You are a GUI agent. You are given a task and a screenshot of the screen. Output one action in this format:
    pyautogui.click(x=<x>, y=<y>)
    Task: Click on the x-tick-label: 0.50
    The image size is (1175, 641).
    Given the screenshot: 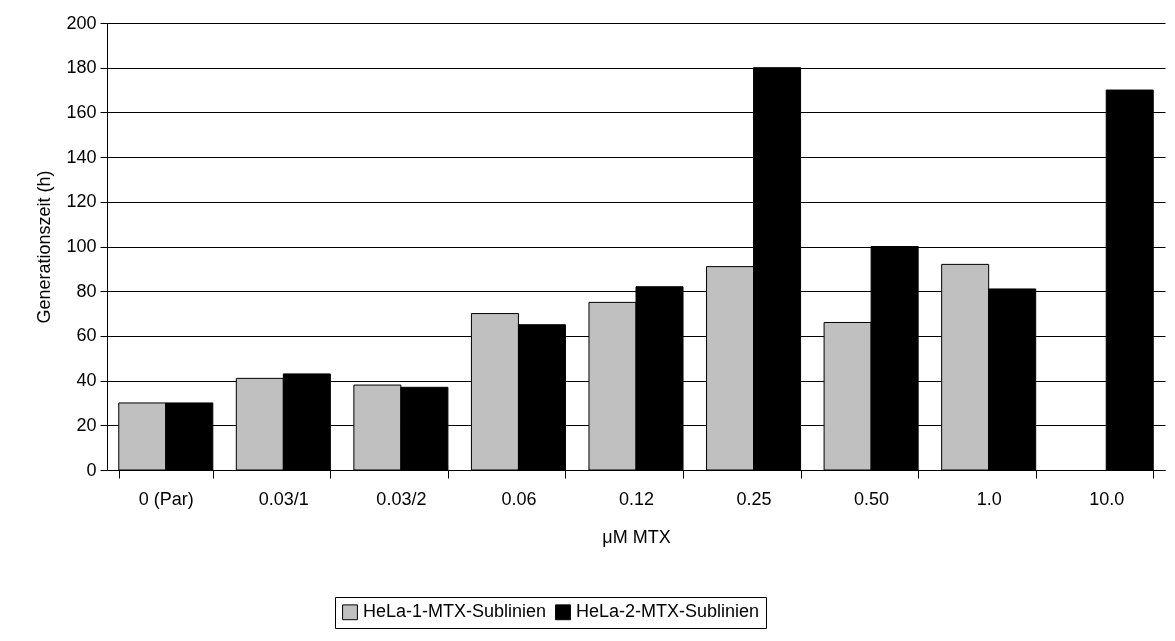 What is the action you would take?
    pyautogui.click(x=872, y=498)
    